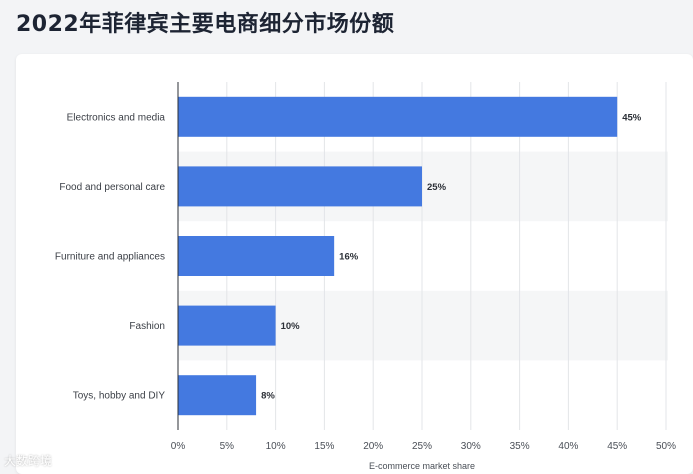 This screenshot has width=693, height=474. I want to click on x-tick-label: 40%, so click(568, 446).